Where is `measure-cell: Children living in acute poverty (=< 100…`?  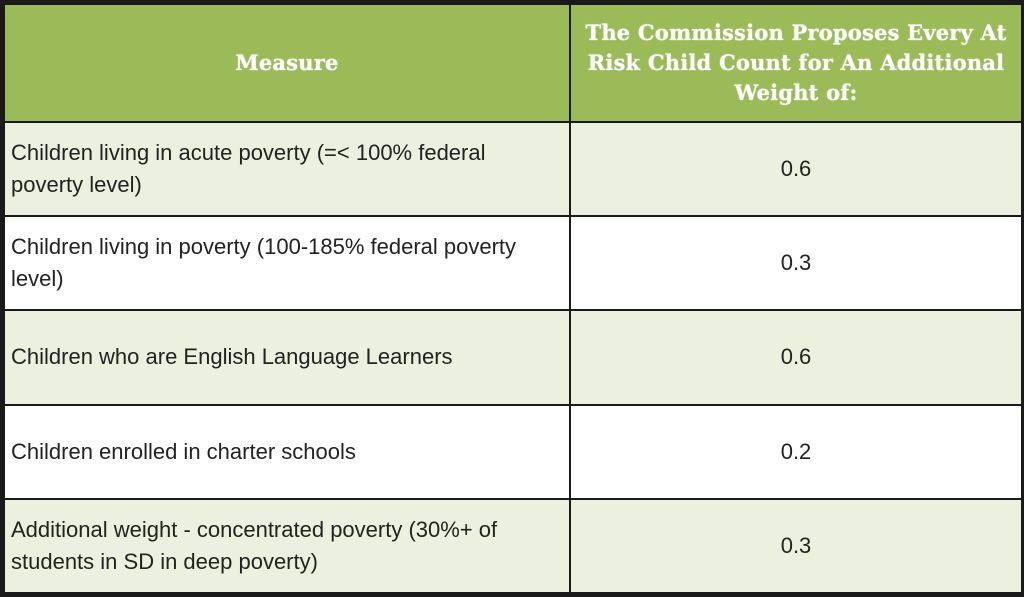
measure-cell: Children living in acute poverty (=< 100… is located at coordinates (287, 169).